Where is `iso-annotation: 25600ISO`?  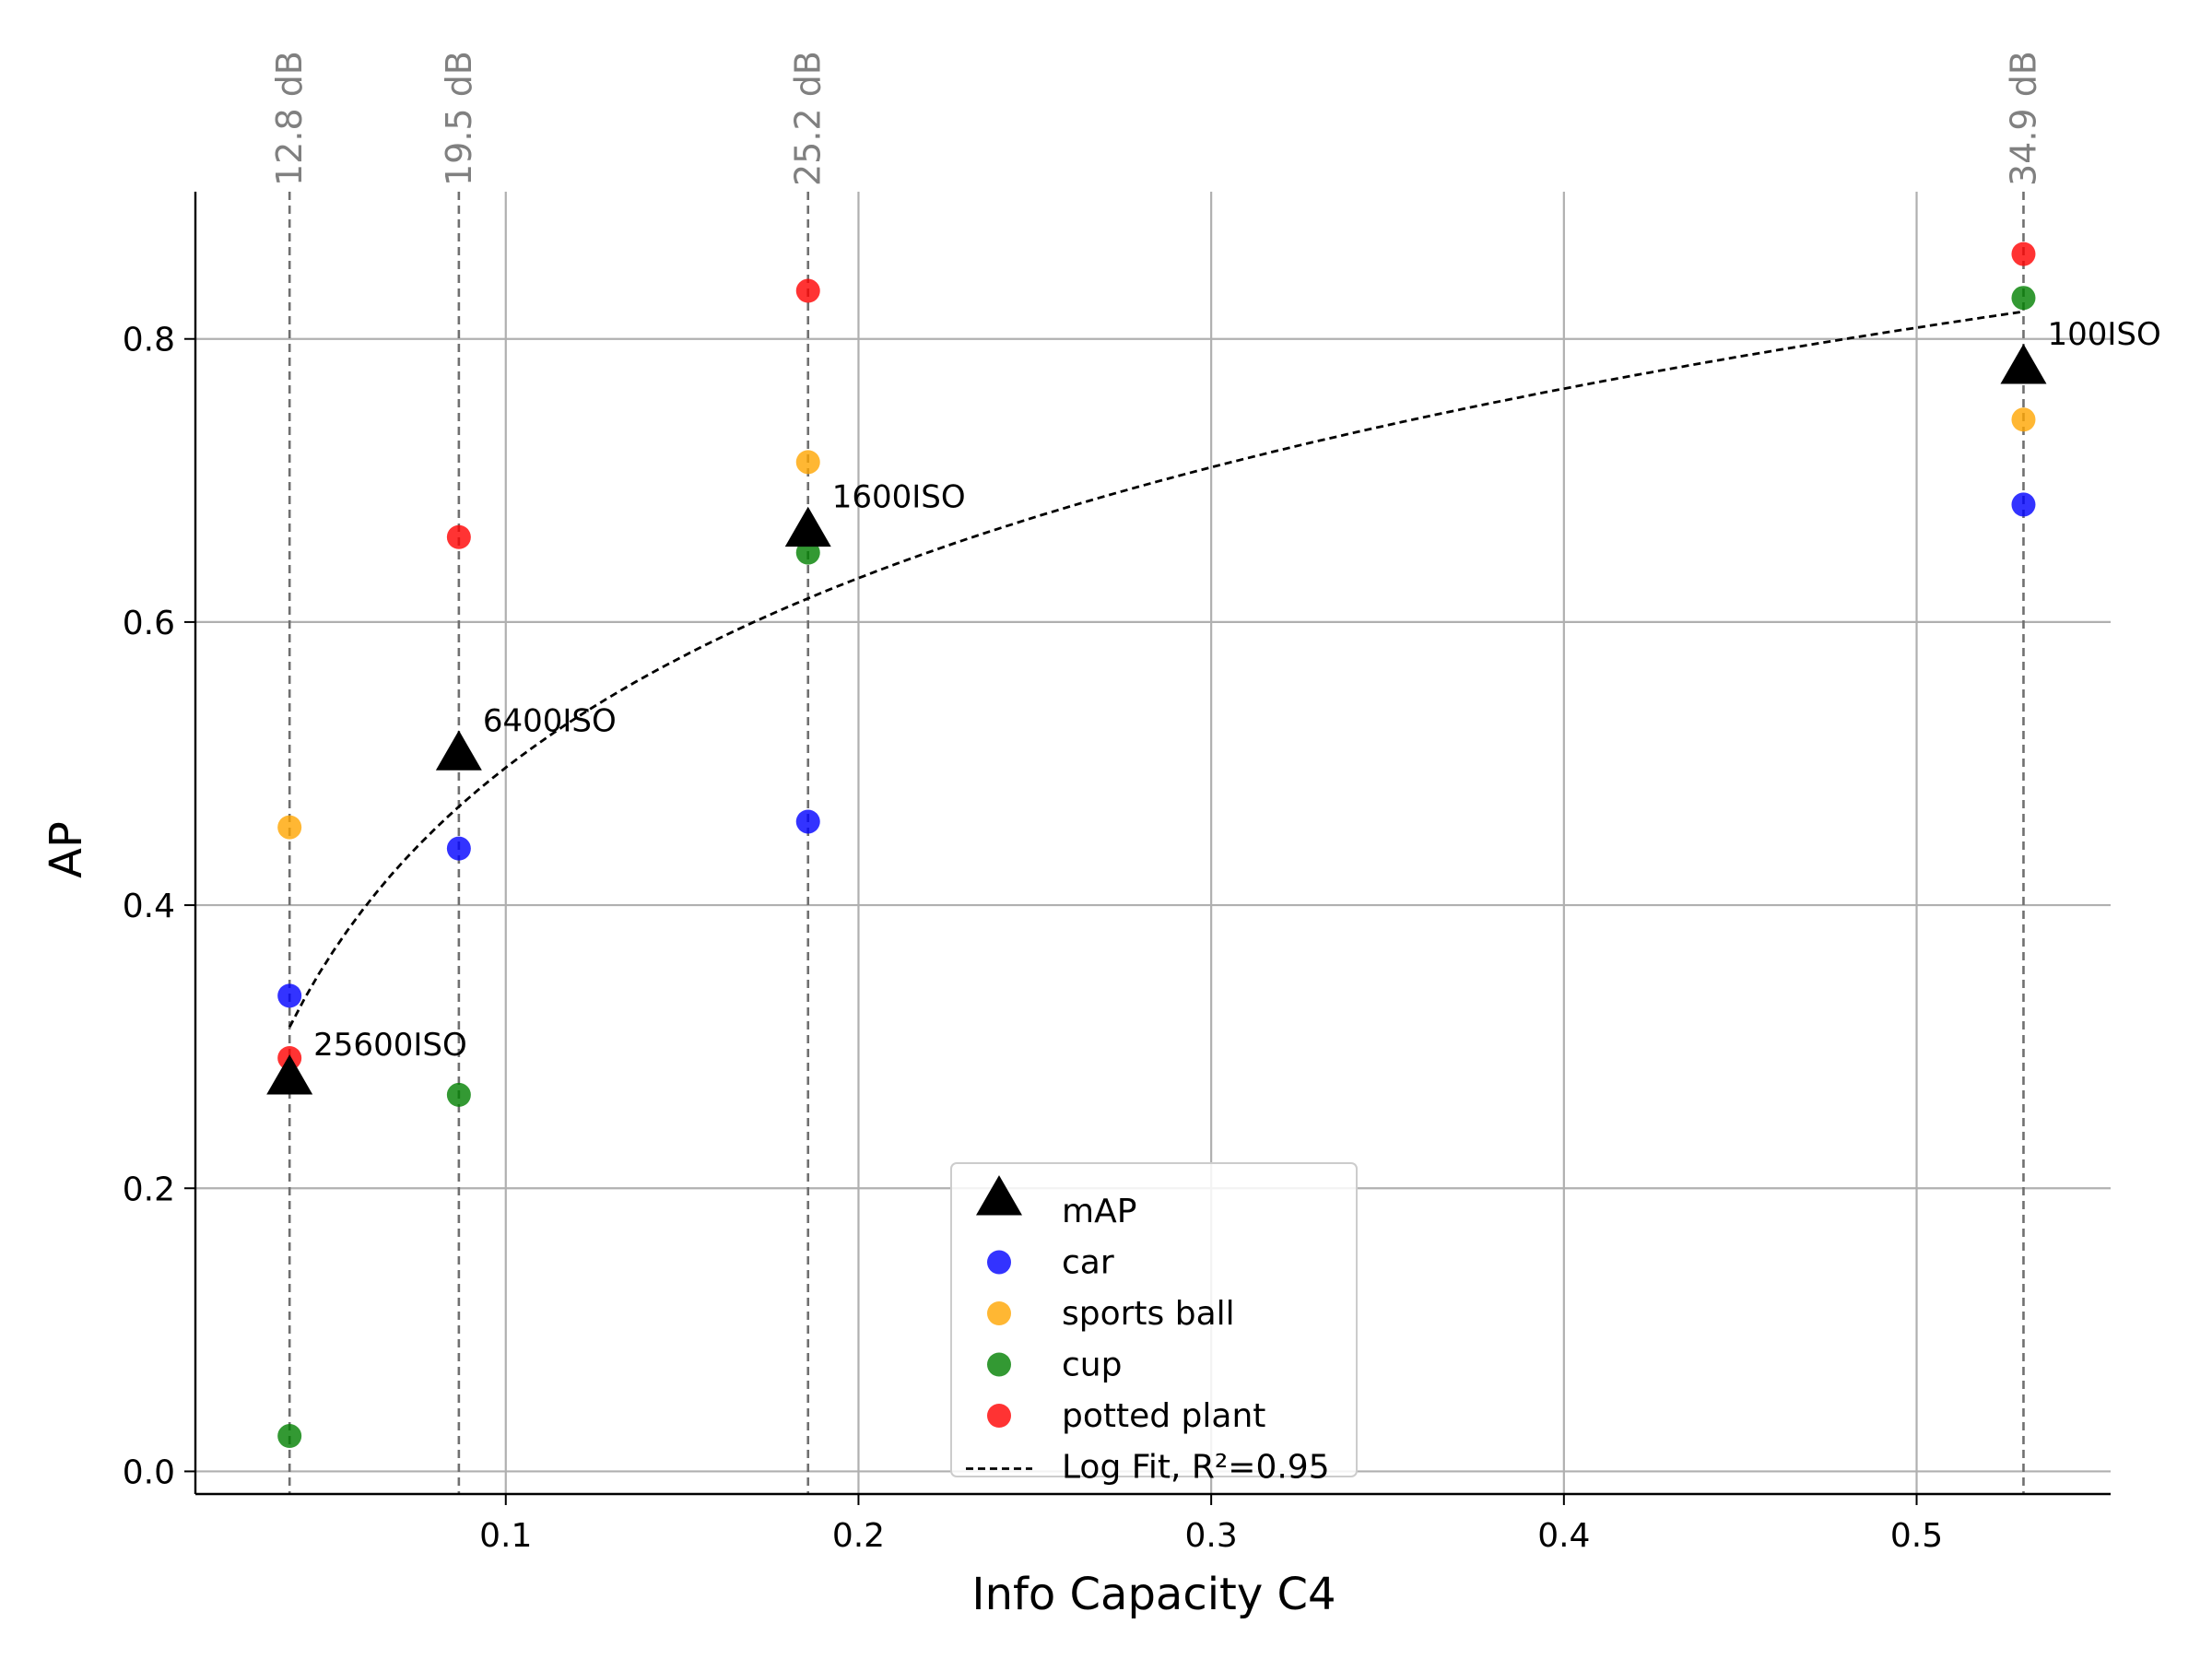 iso-annotation: 25600ISO is located at coordinates (390, 1045).